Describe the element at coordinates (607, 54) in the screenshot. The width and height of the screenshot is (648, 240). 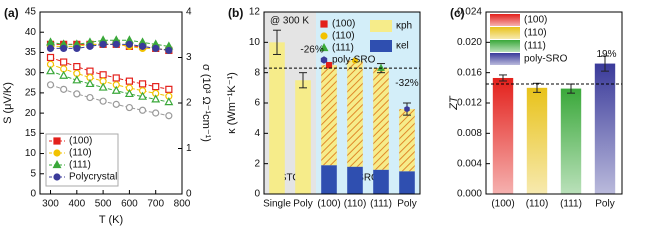
I see `annotation: 19%` at that location.